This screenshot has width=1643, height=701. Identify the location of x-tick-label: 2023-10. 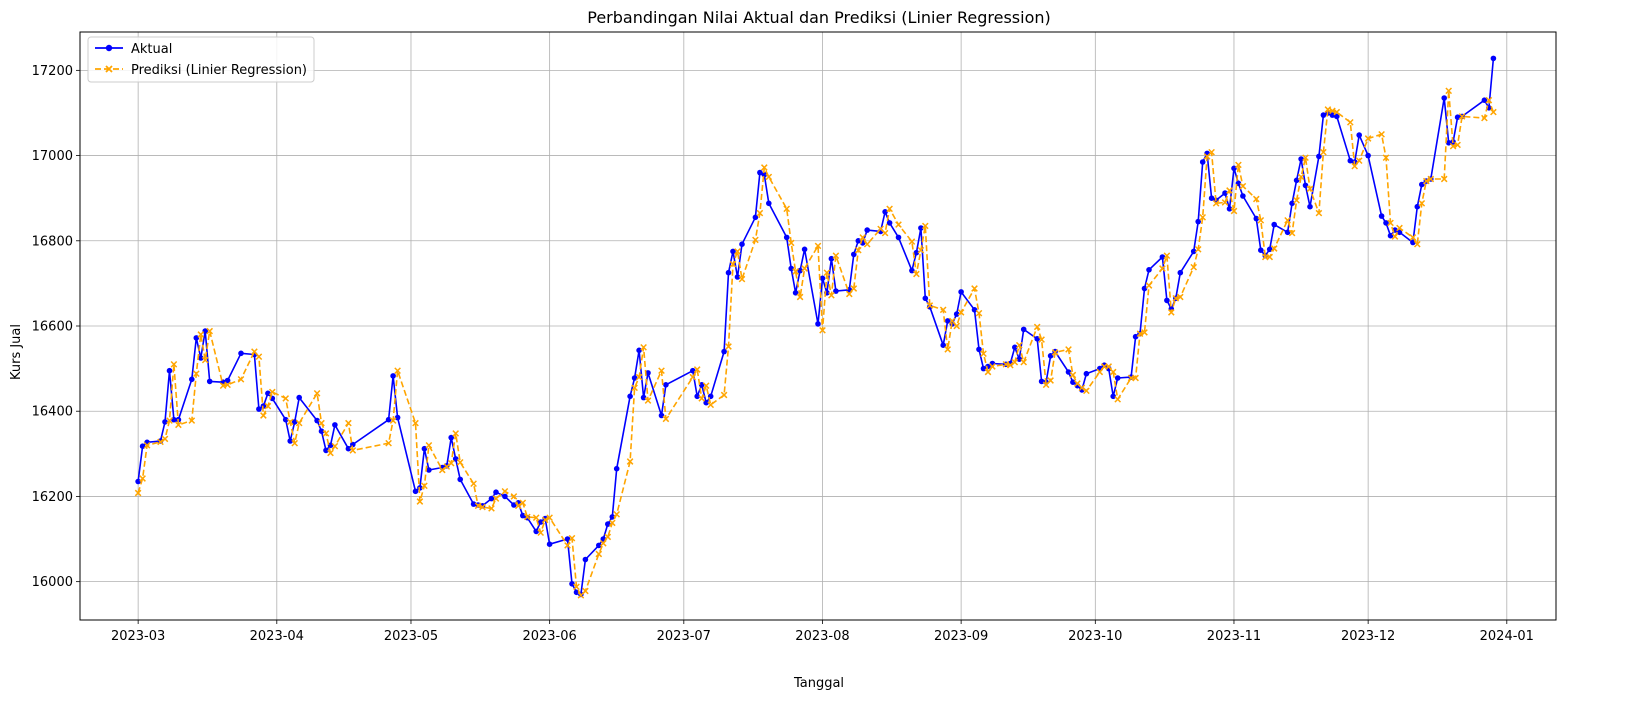
(1095, 636).